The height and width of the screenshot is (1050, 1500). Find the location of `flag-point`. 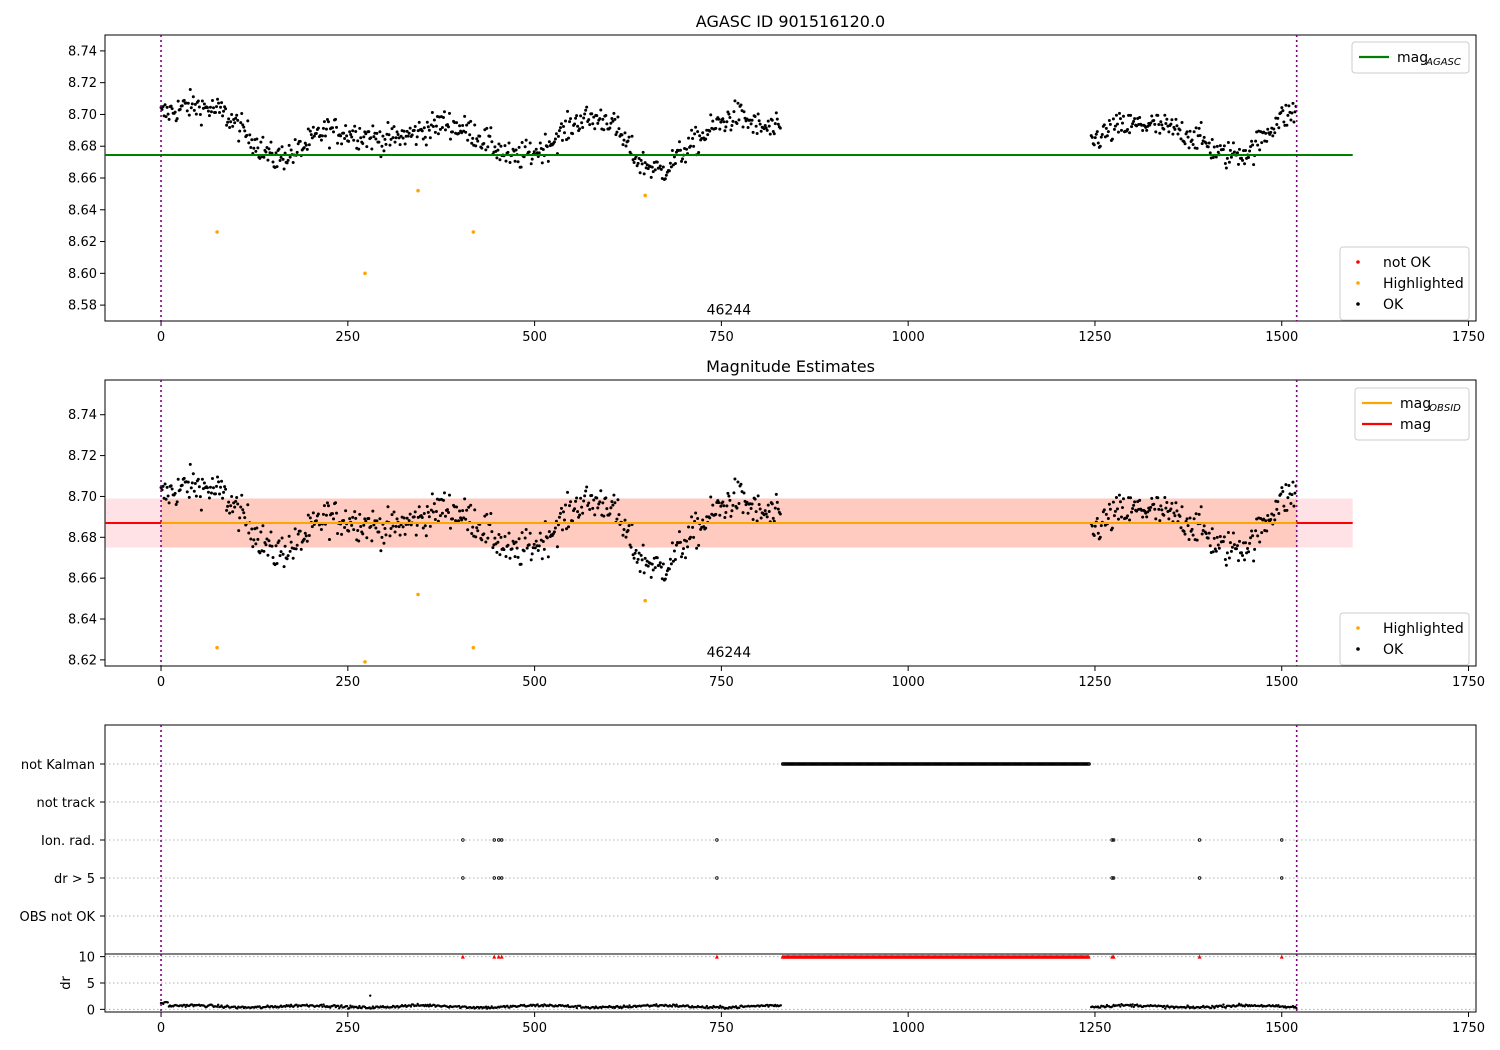

flag-point is located at coordinates (502, 840).